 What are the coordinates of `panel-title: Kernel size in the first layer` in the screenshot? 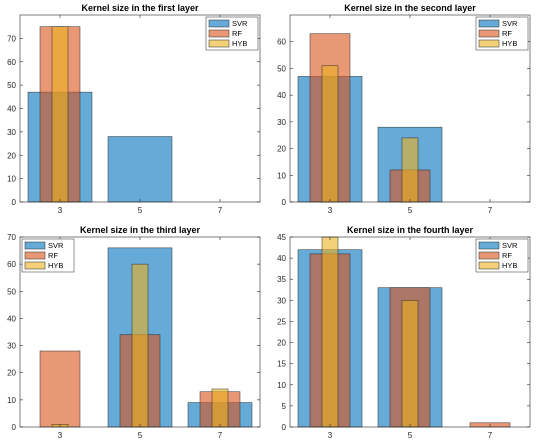 It's located at (140, 8).